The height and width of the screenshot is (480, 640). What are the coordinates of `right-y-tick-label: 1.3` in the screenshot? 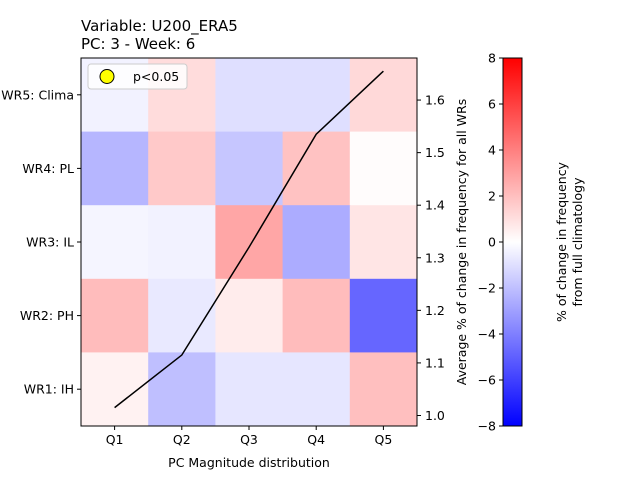 It's located at (435, 257).